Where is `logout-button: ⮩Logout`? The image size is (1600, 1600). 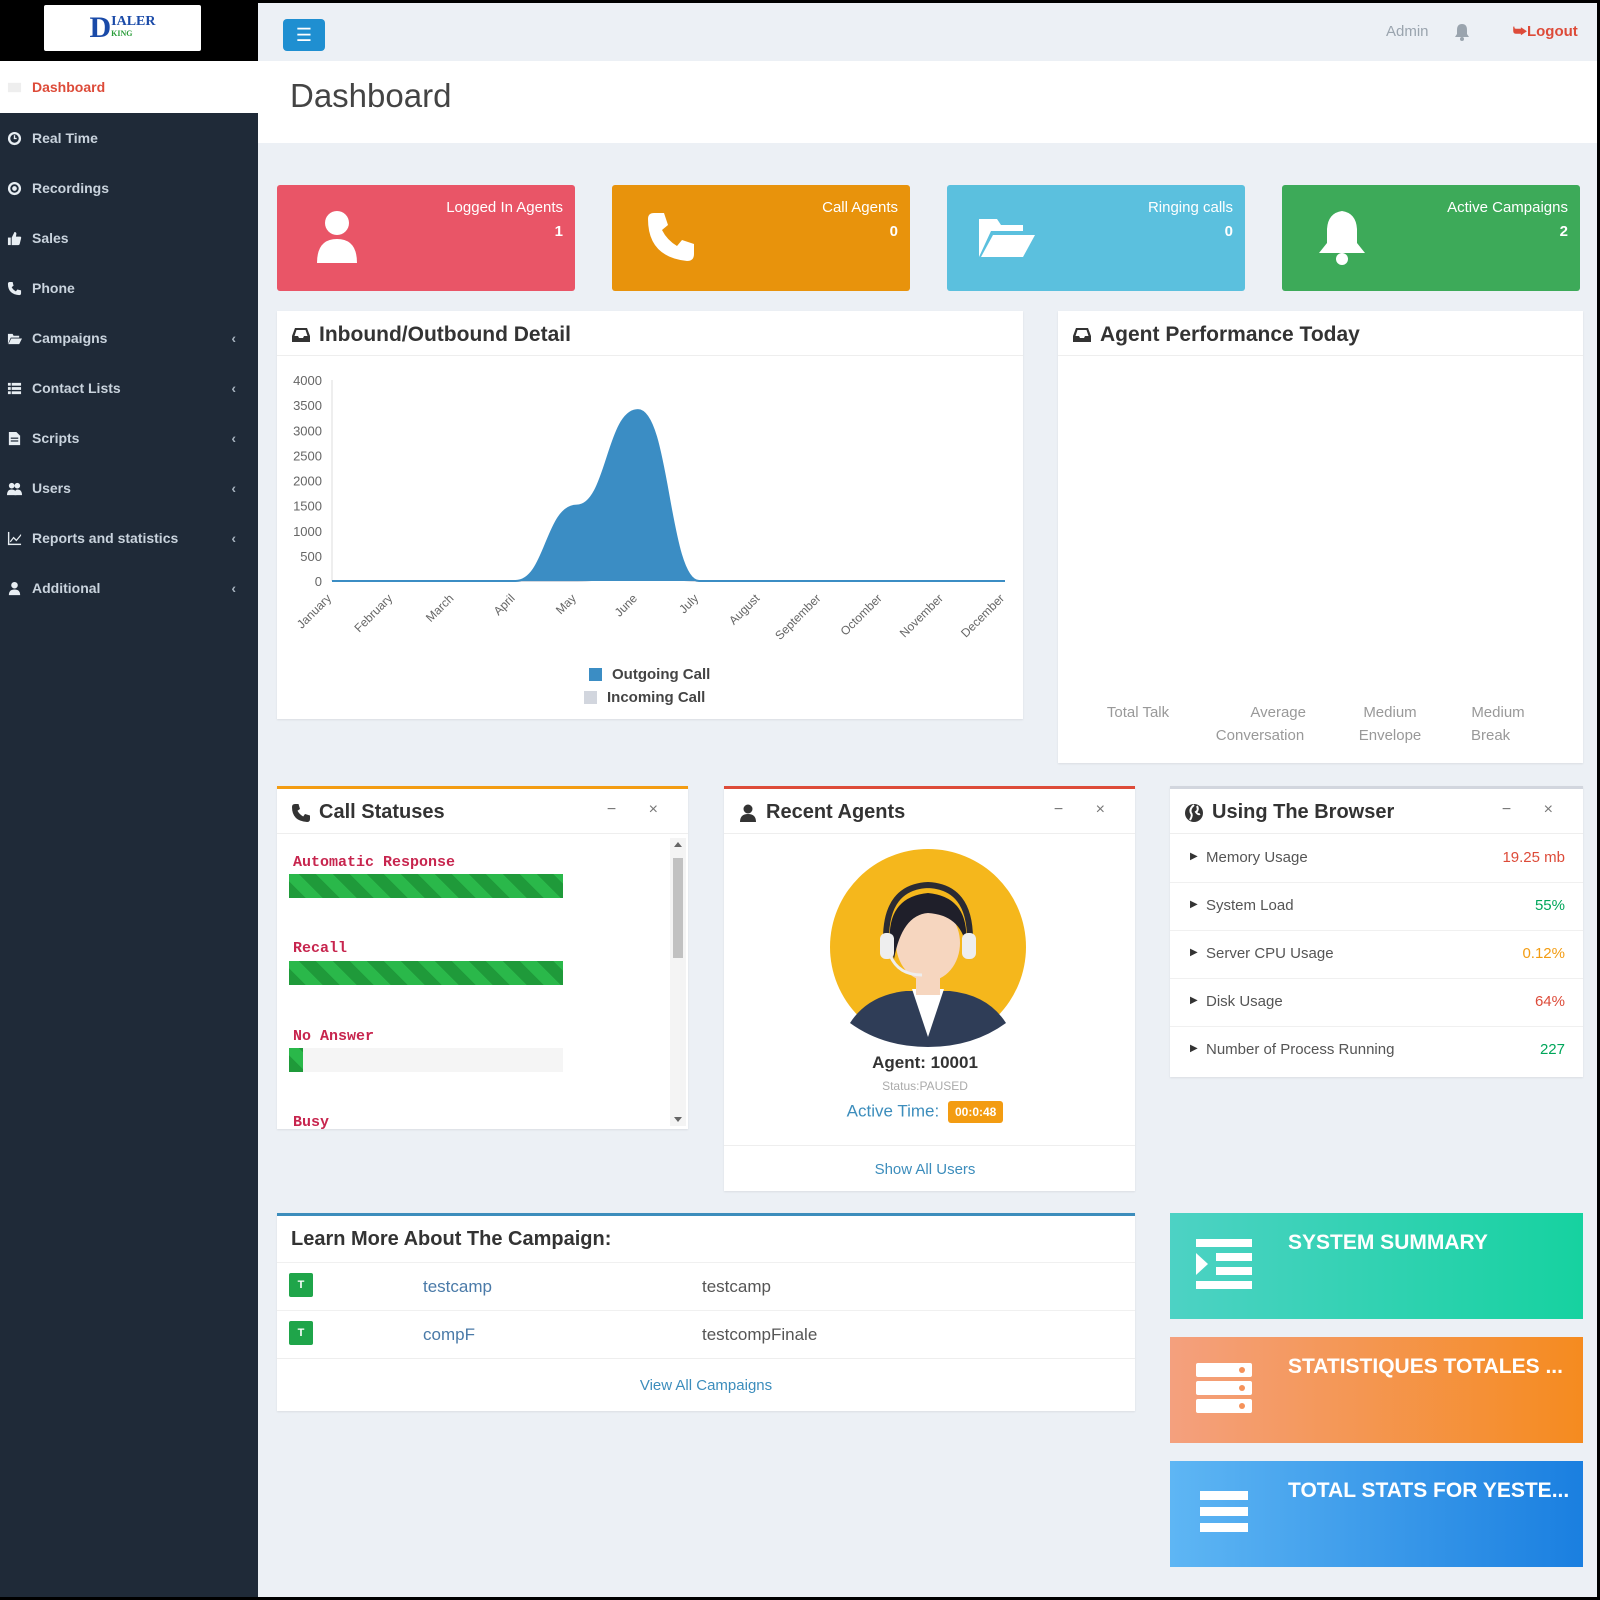 logout-button: ⮩Logout is located at coordinates (1545, 31).